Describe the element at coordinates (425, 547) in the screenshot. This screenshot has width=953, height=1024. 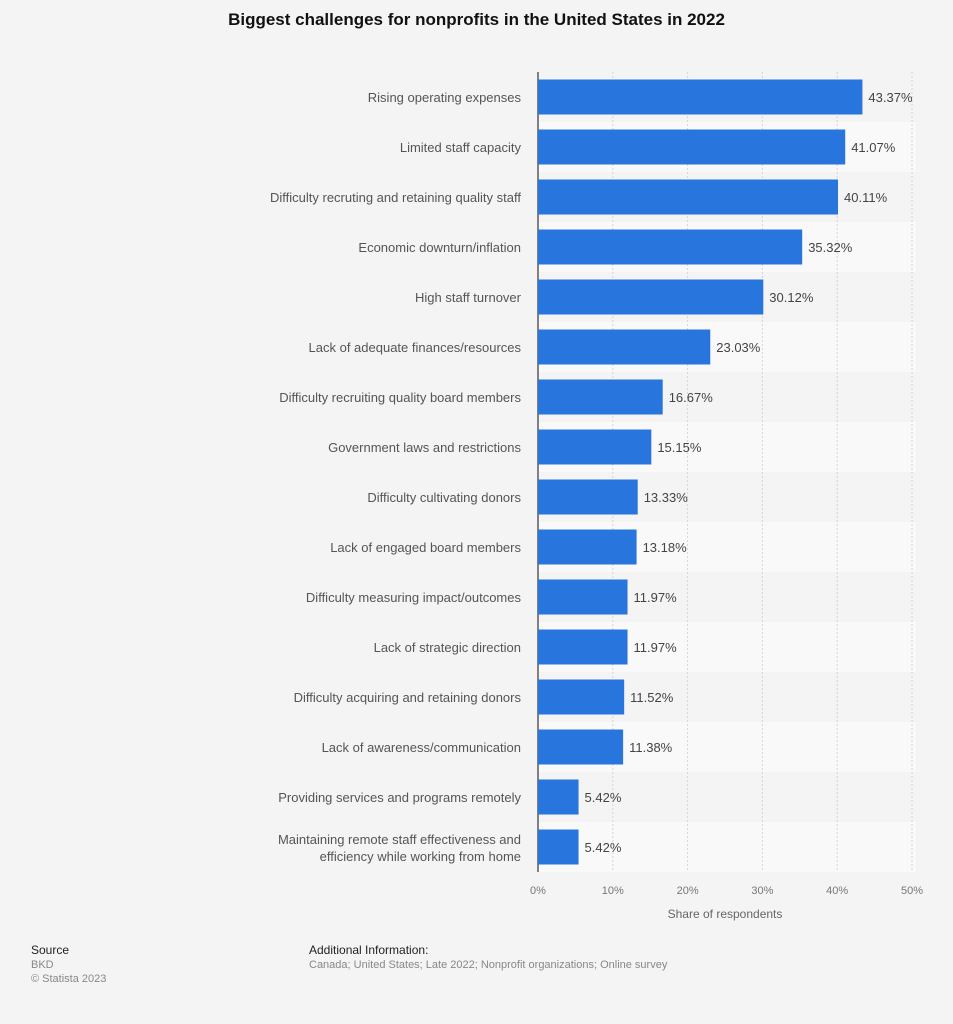
I see `category-label: Lack of engaged board members` at that location.